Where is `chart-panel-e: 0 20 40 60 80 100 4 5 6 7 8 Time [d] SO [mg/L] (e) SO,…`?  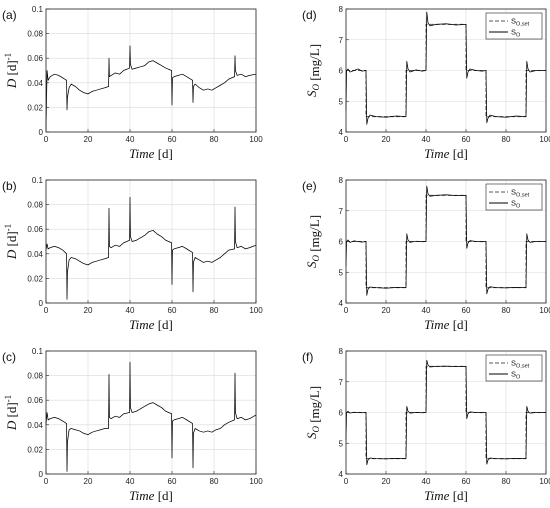
chart-panel-e: 0 20 40 60 80 100 4 5 6 7 8 Time [d] SO [mg/L] (e) SO,… is located at coordinates (426, 254).